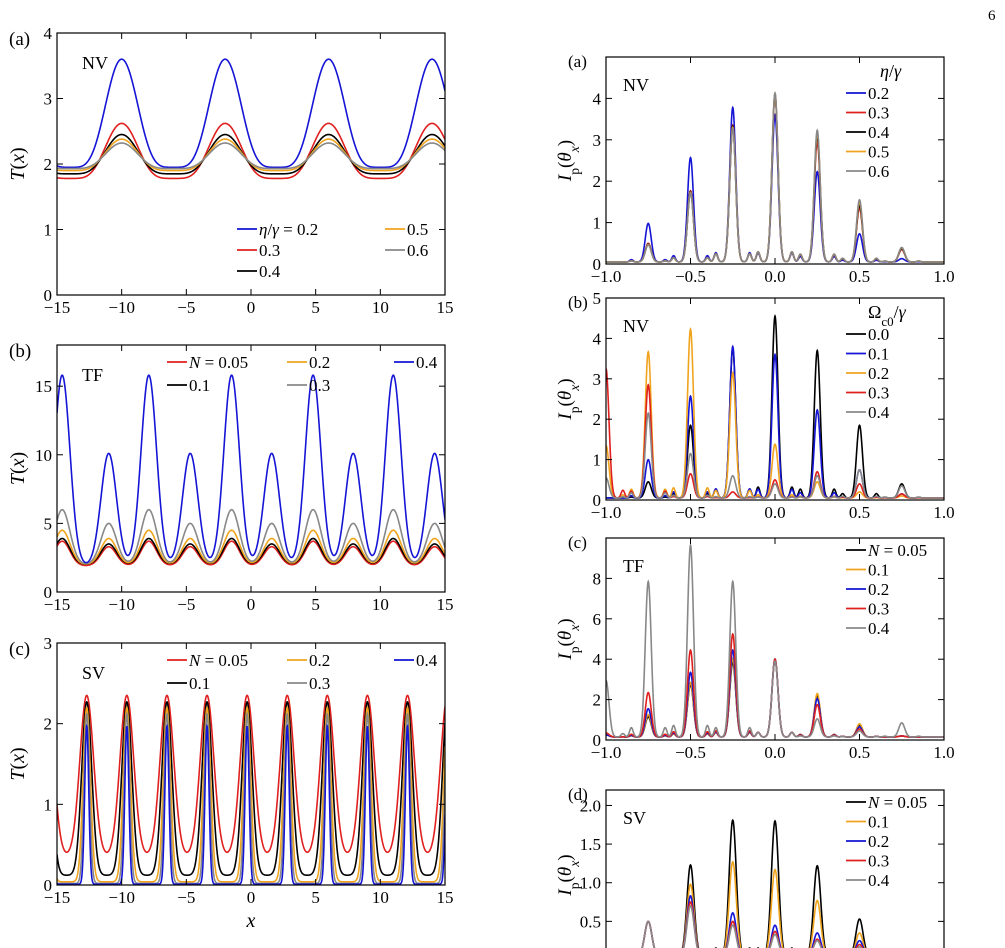 Image resolution: width=1005 pixels, height=948 pixels. I want to click on y-tick-label: 15, so click(43, 386).